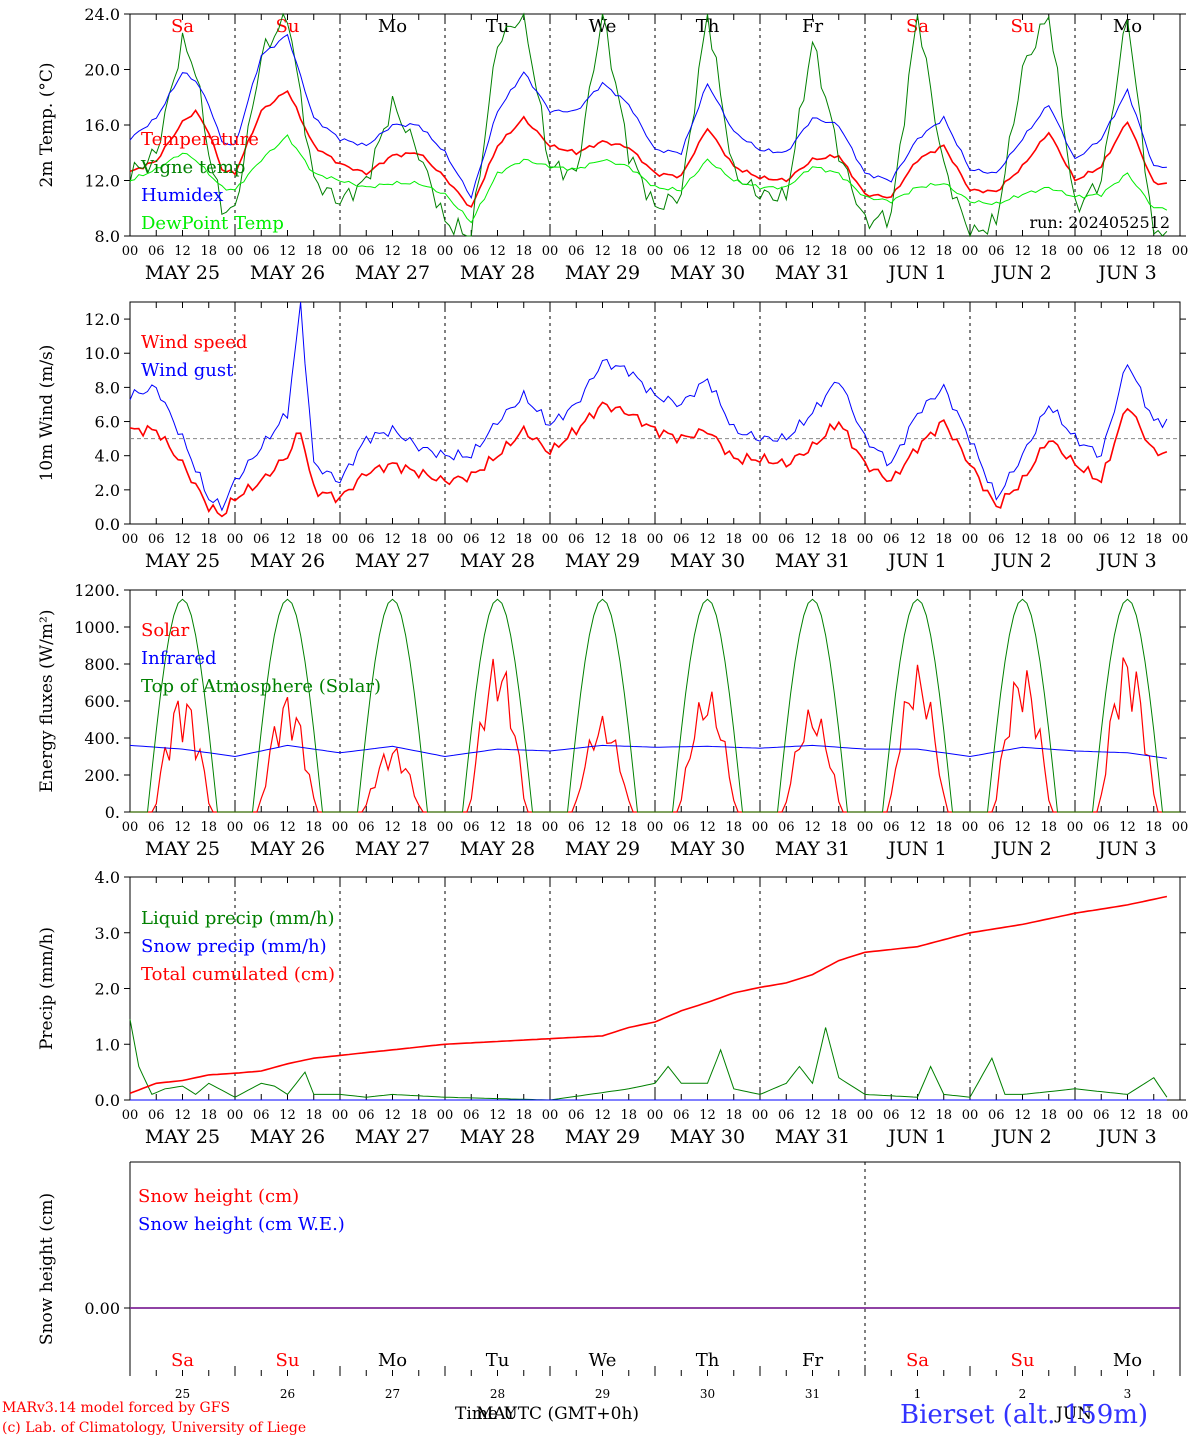 The height and width of the screenshot is (1440, 1194). I want to click on y-tick-label: 12.0, so click(102, 181).